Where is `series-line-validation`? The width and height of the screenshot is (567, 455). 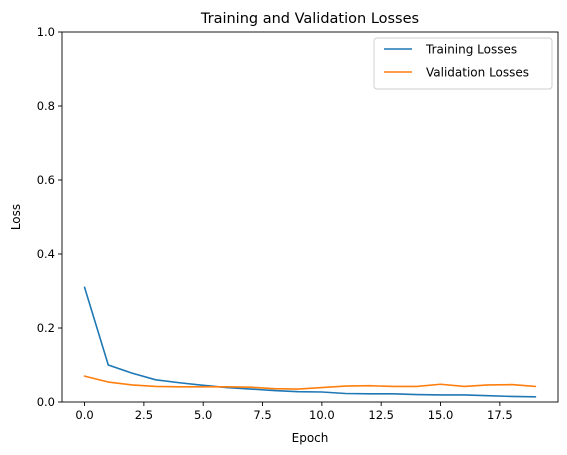
series-line-validation is located at coordinates (310, 382).